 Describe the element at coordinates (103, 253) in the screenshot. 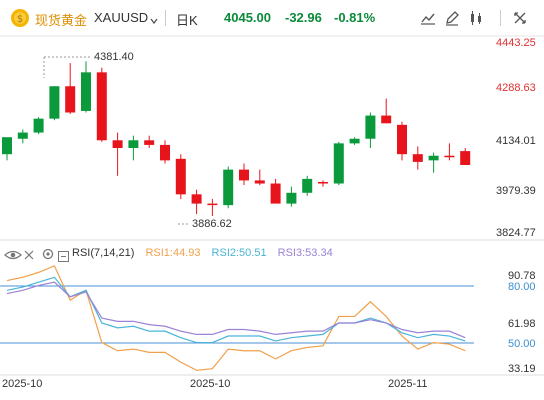

I see `rsi-label: RSI(7,14,21)` at that location.